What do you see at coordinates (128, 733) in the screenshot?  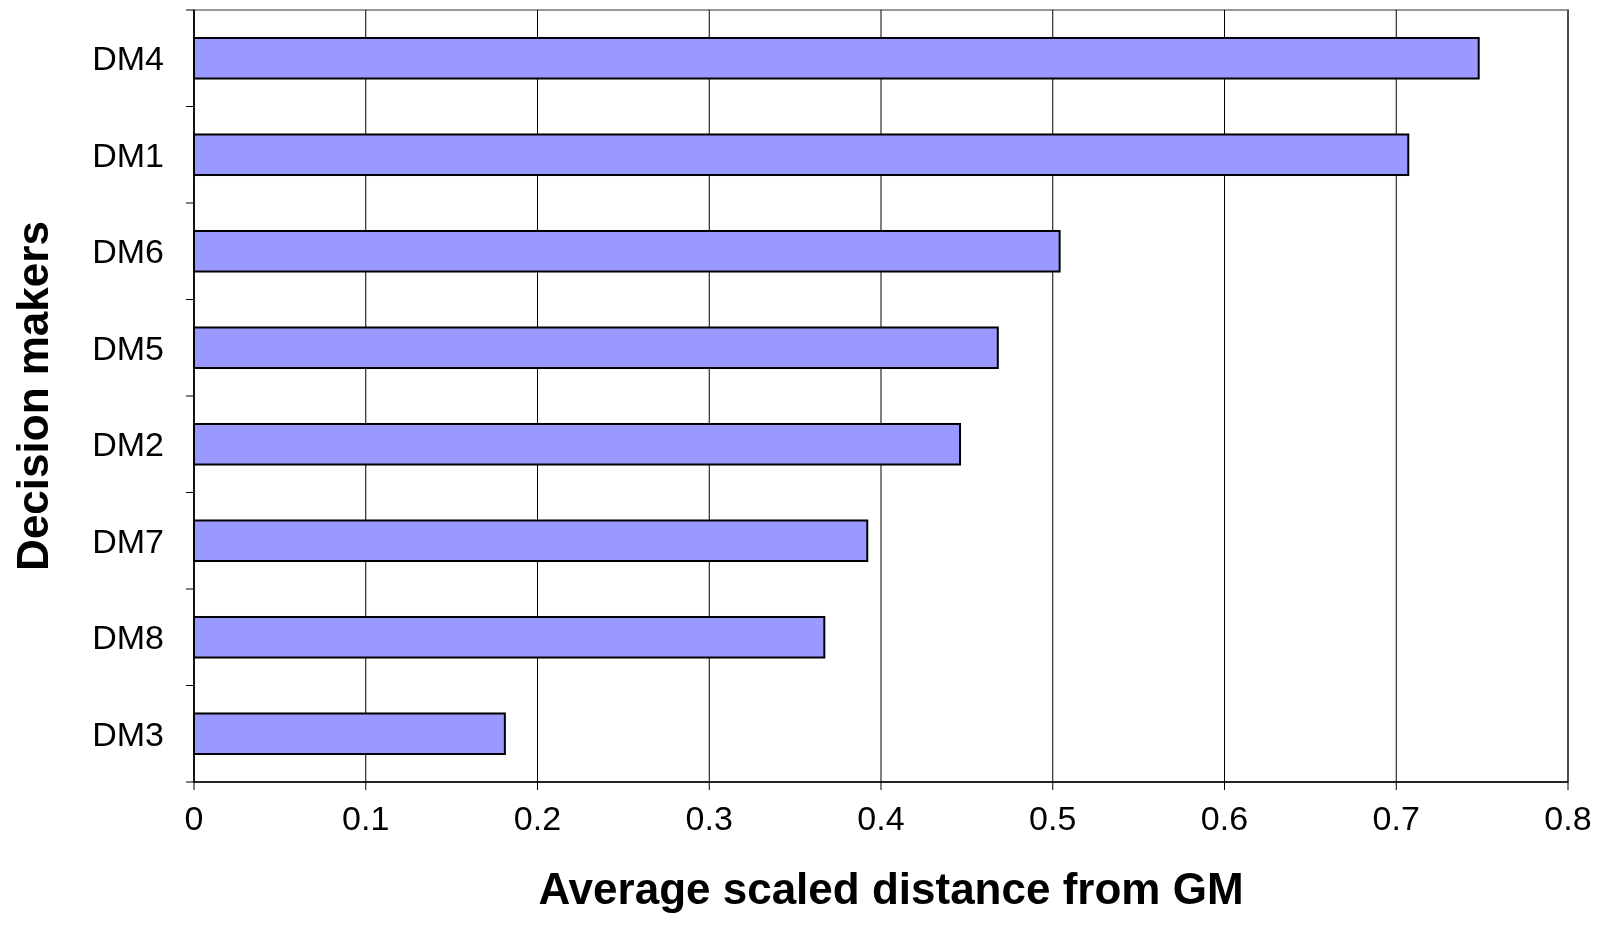 I see `y-tick-label: DM3` at bounding box center [128, 733].